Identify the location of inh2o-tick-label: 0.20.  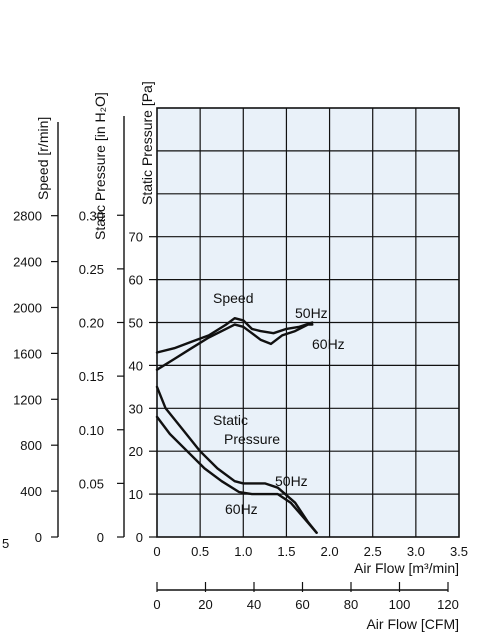
(91, 323).